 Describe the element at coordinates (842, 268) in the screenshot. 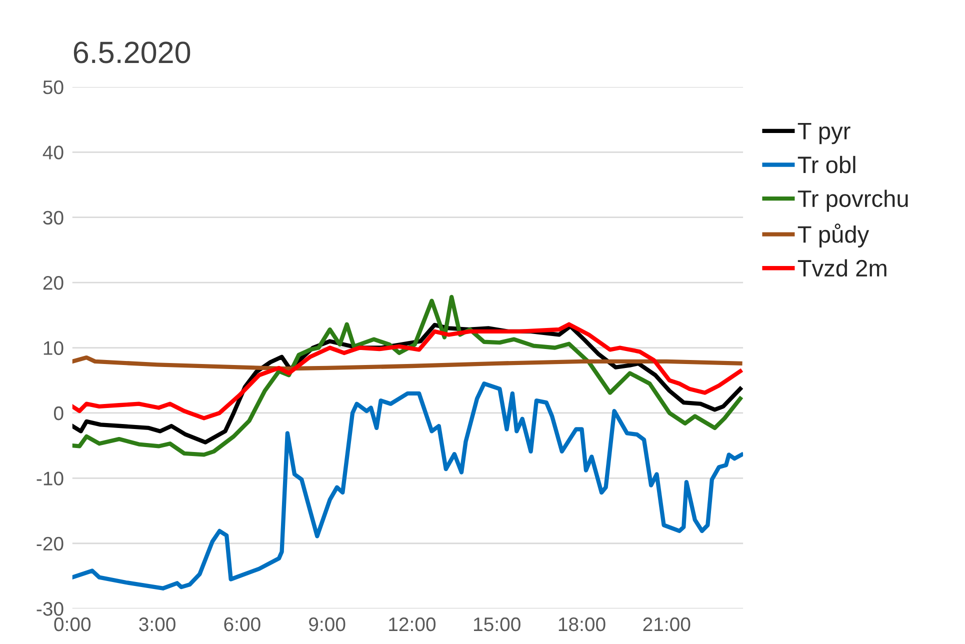

I see `legend-label: Tvzd 2m` at that location.